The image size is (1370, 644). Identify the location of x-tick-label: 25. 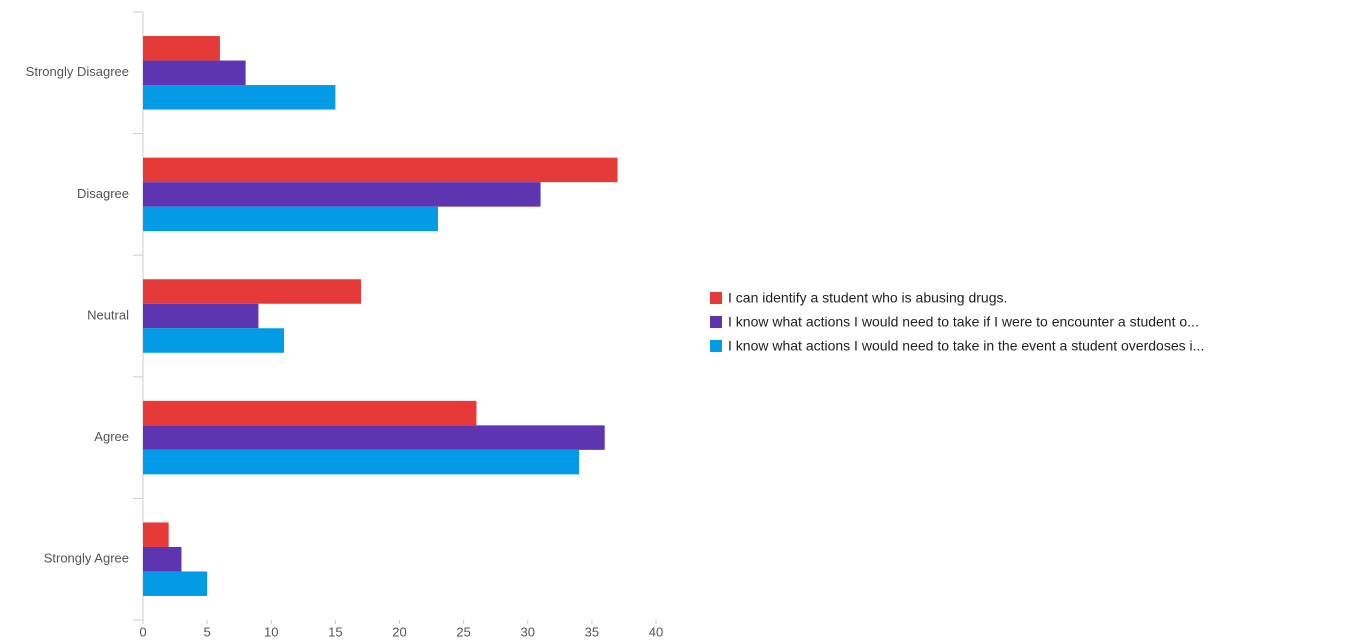
(463, 631).